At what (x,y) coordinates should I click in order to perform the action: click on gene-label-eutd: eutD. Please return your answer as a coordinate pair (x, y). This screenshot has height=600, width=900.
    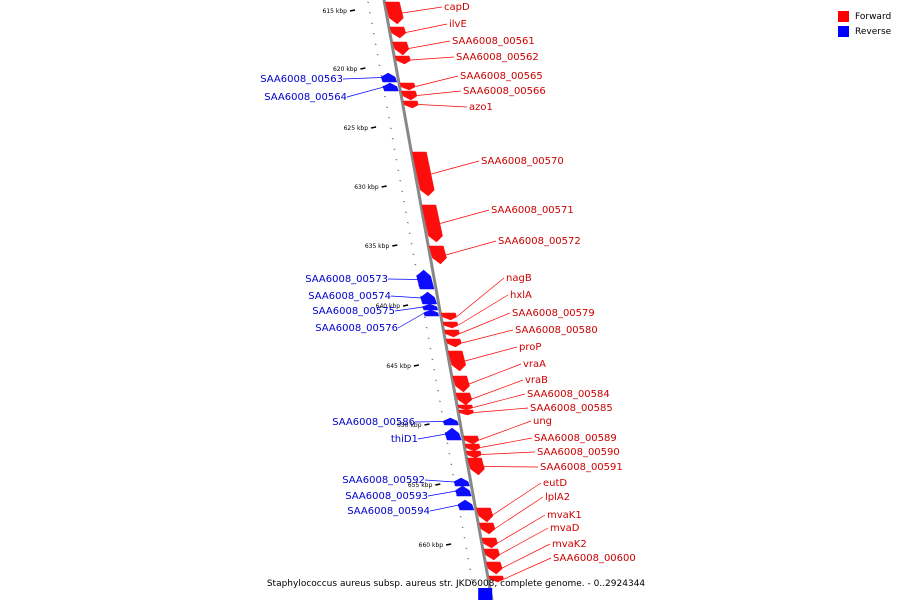
    Looking at the image, I should click on (555, 483).